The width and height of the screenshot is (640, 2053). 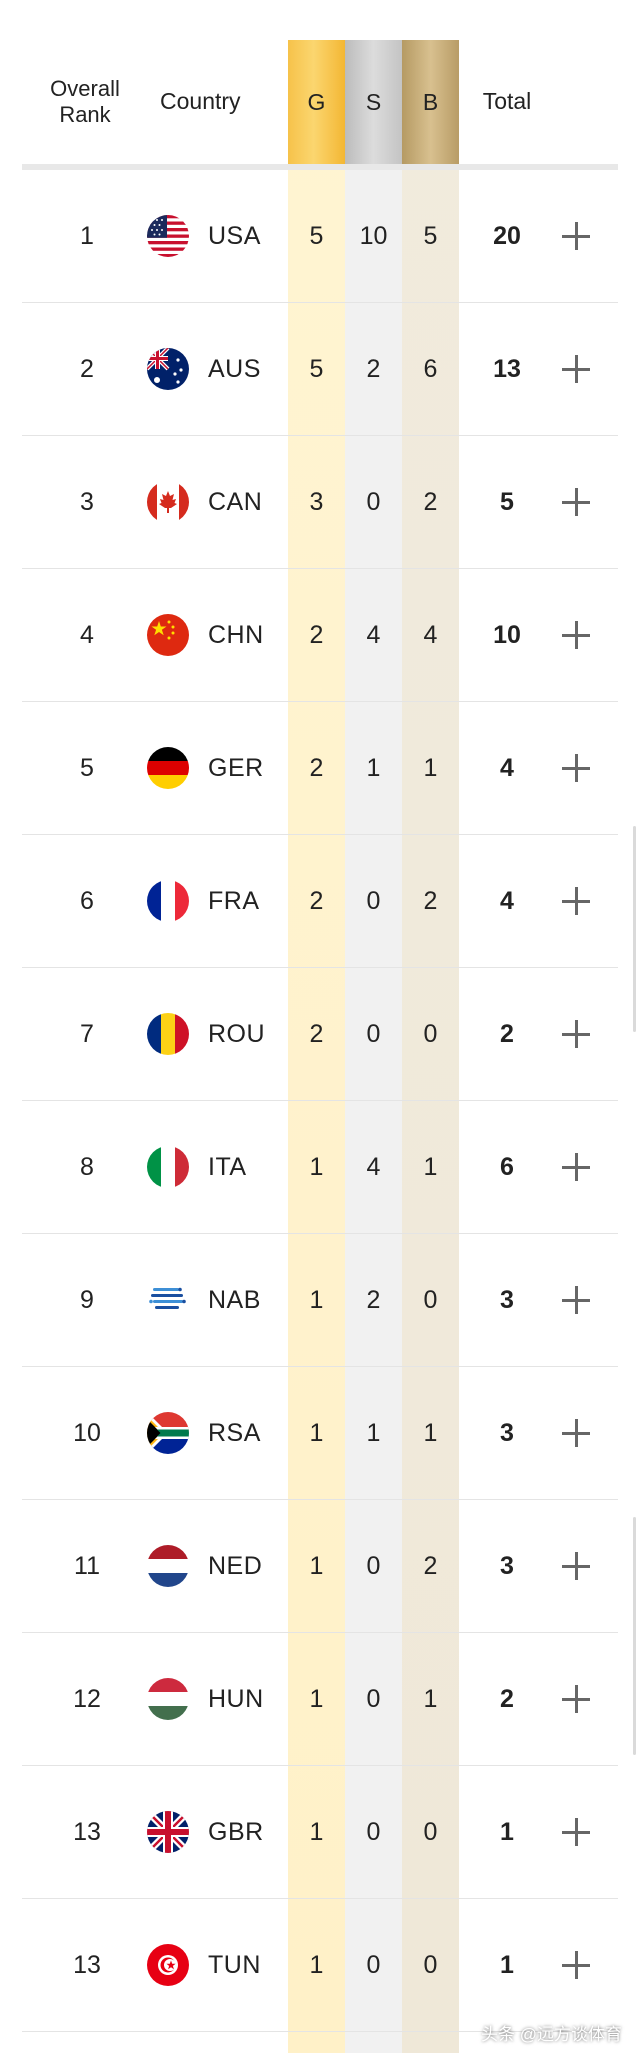 I want to click on chn-flag-icon, so click(x=168, y=635).